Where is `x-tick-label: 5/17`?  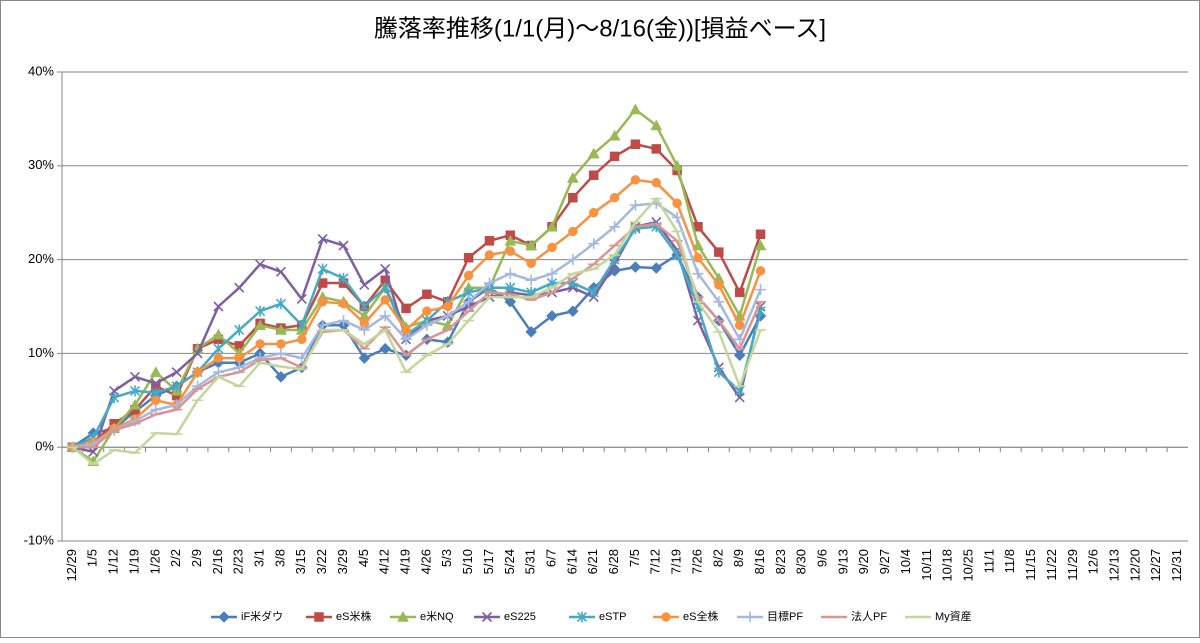 x-tick-label: 5/17 is located at coordinates (488, 561).